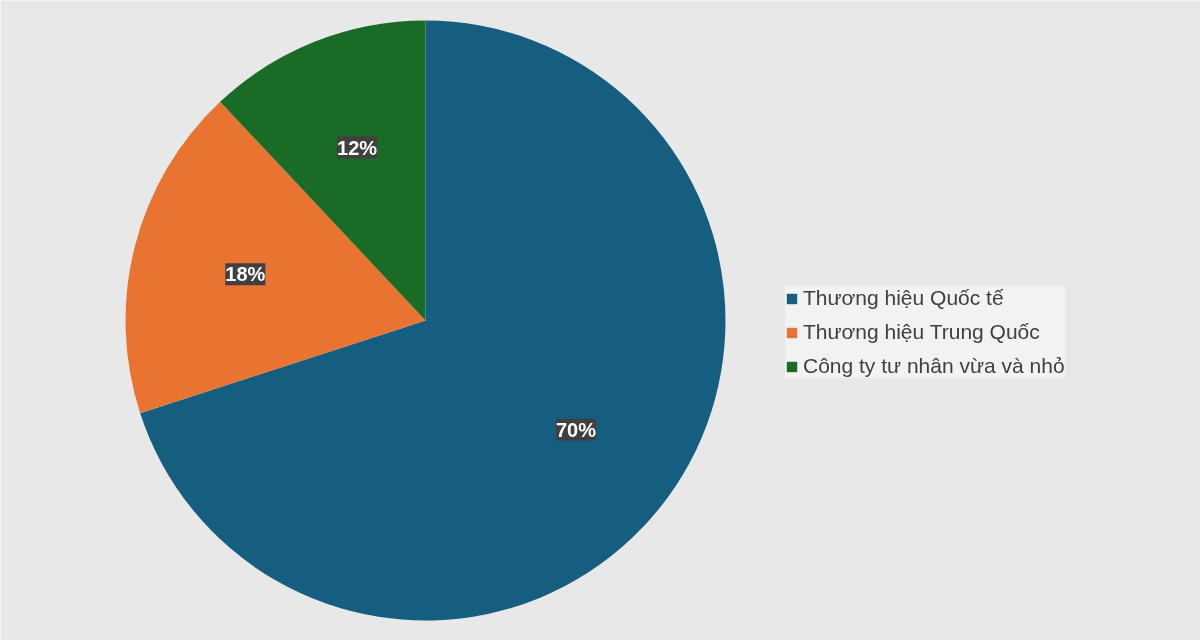 This screenshot has width=1200, height=640. I want to click on data-label: 12%, so click(357, 147).